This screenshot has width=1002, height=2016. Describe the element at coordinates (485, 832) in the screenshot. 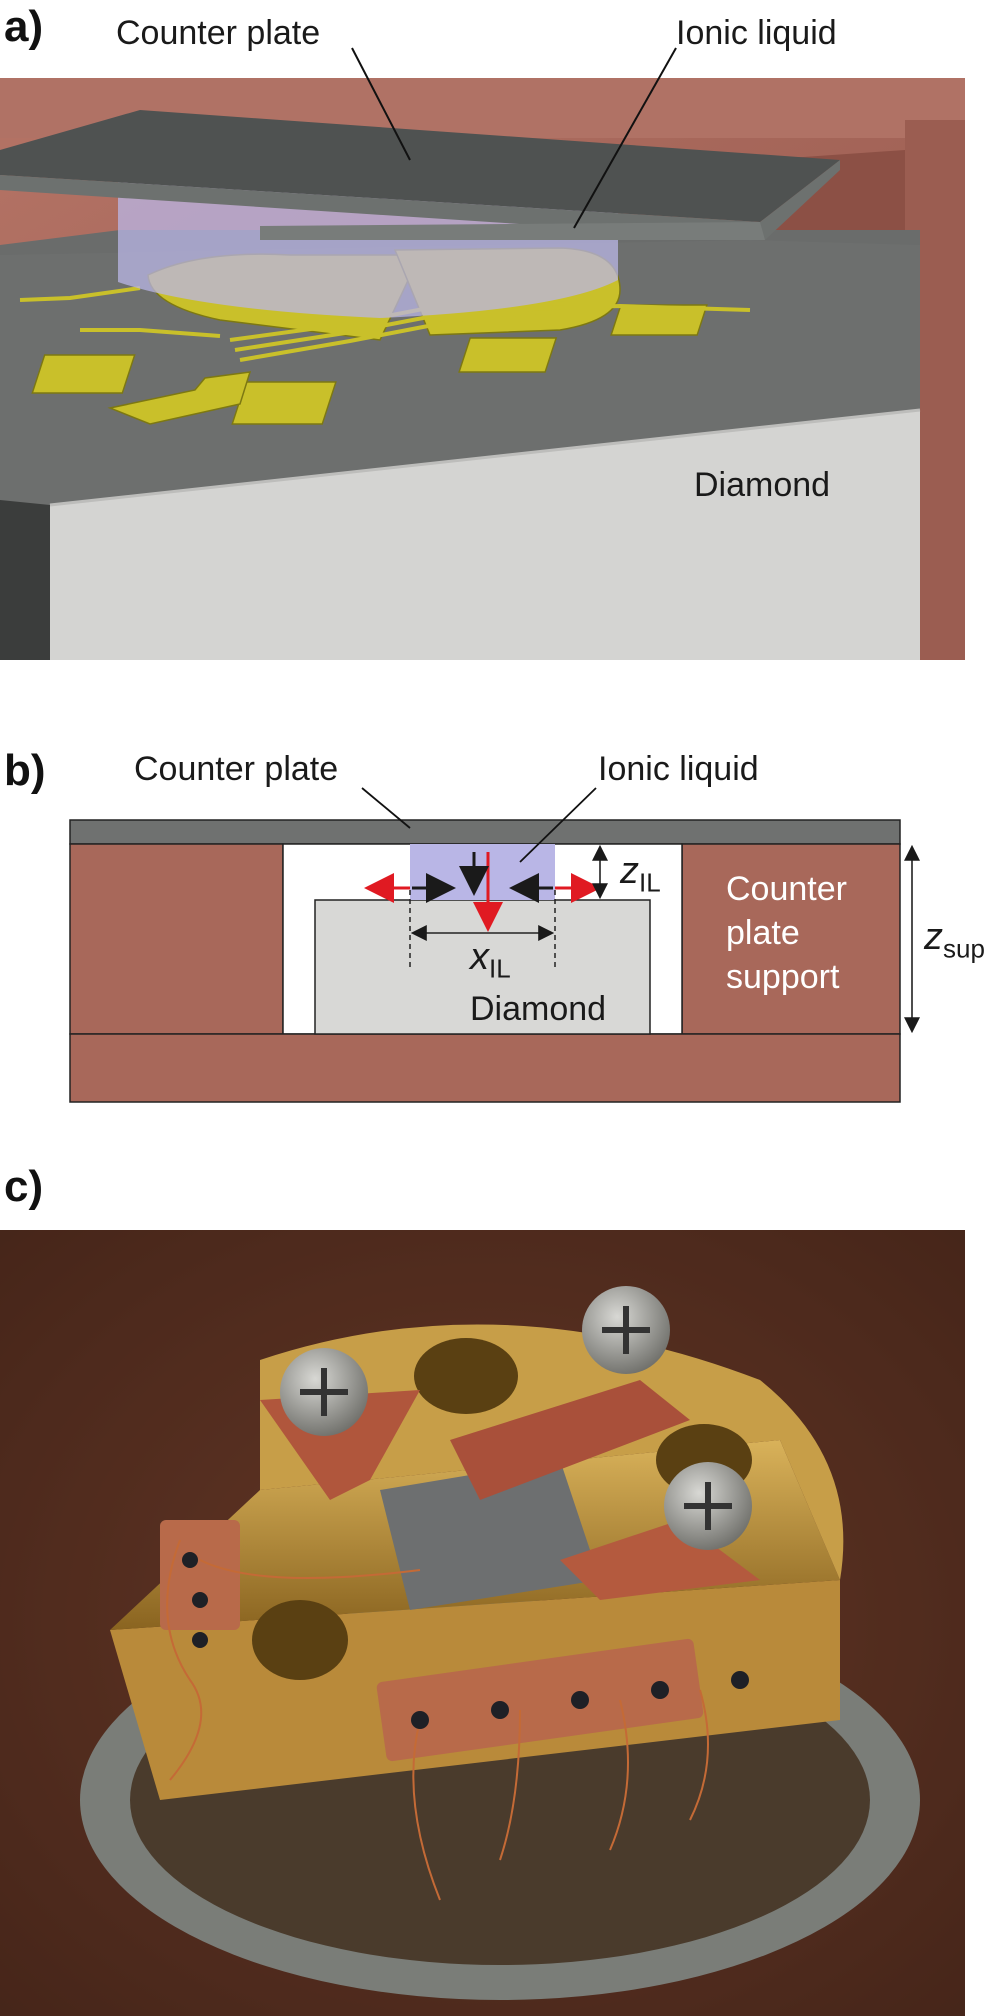

I see `counter-plate-b` at that location.